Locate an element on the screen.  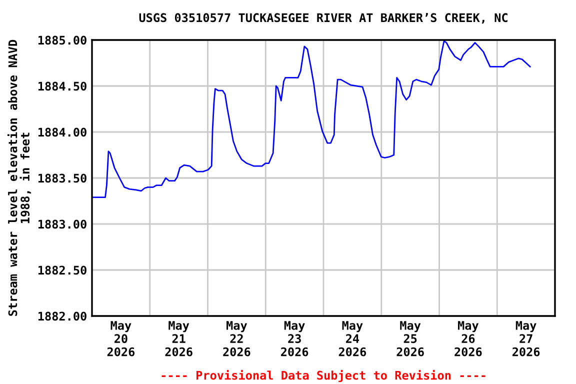
x-tick-label: May 25 2026 is located at coordinates (410, 338).